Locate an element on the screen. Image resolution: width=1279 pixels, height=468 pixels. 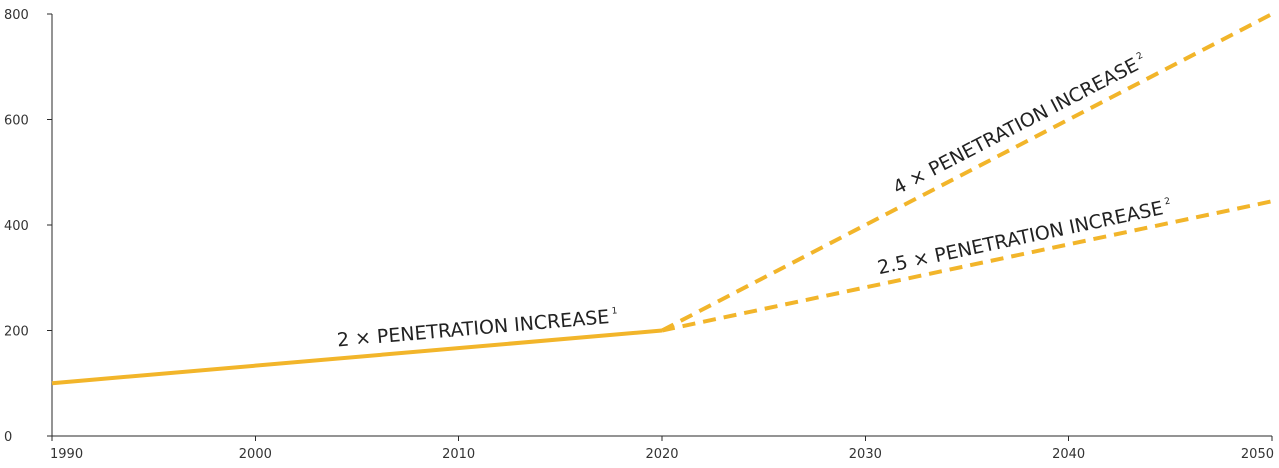
annotation-low: 2.5 × PENETRATION INCREASE2 is located at coordinates (1025, 237).